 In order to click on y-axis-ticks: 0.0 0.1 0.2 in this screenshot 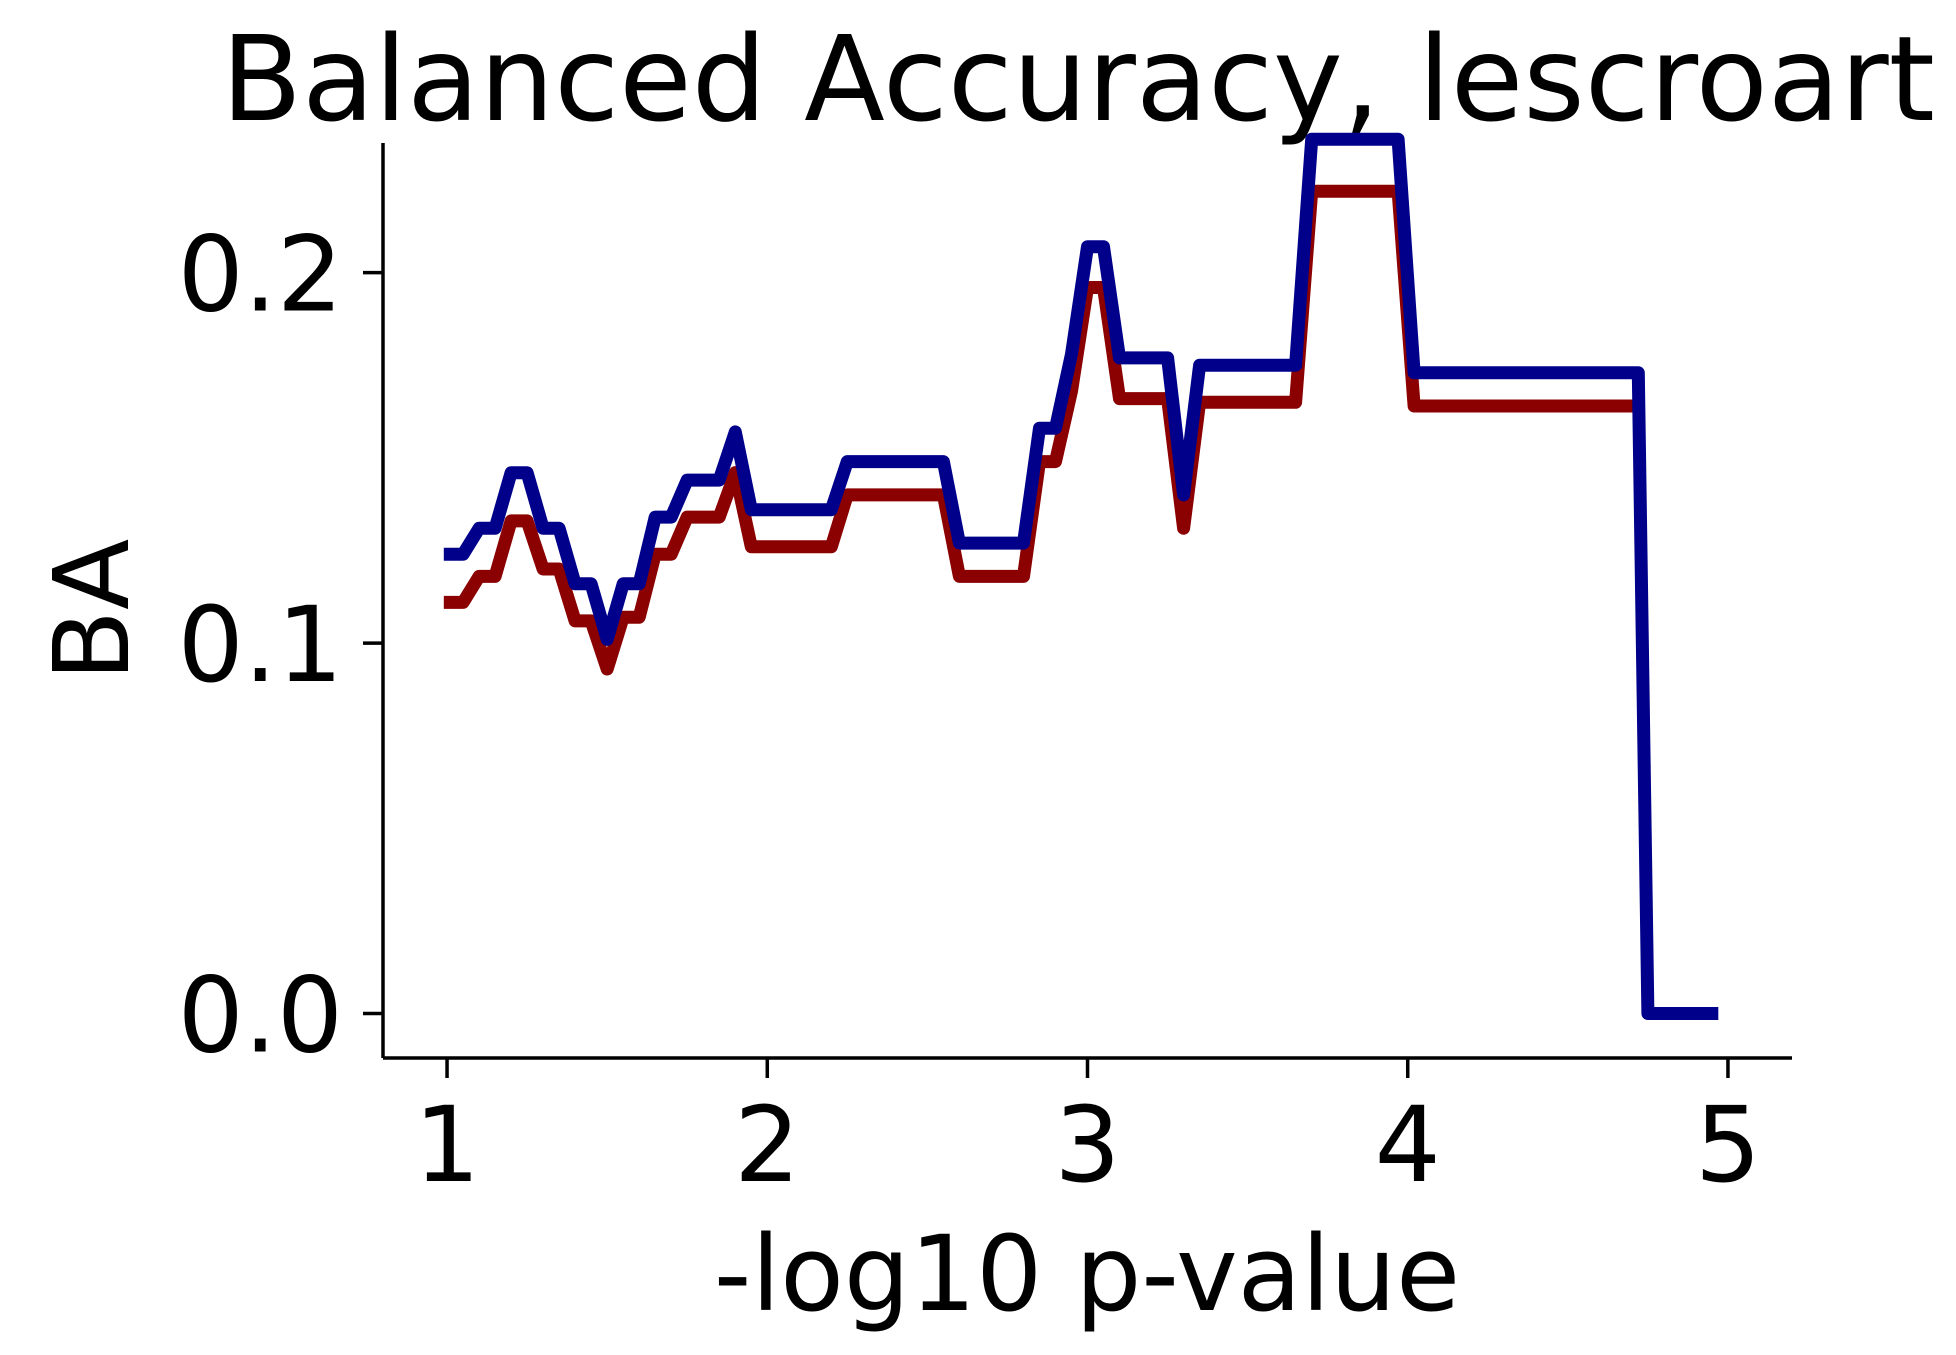, I will do `click(280, 645)`.